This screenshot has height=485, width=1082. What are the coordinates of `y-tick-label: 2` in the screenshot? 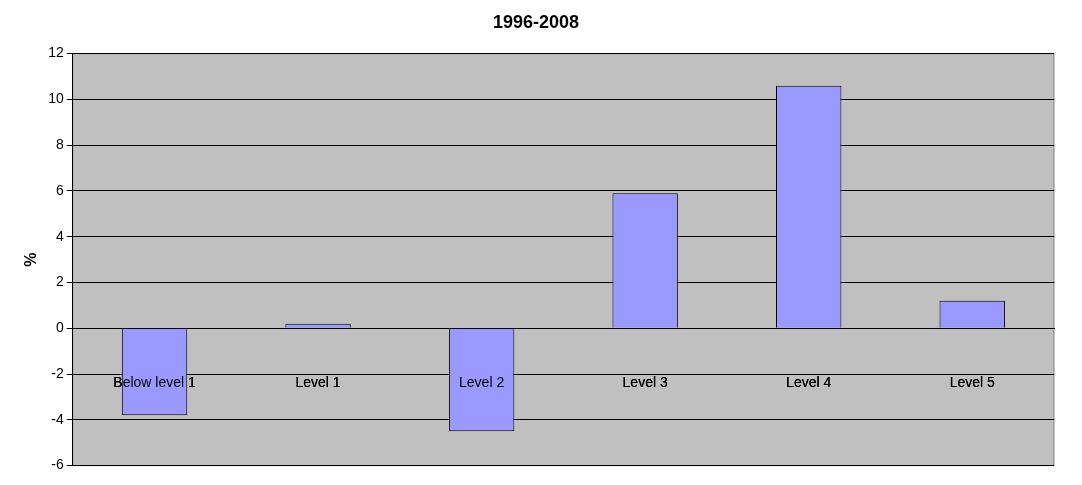 It's located at (59, 281).